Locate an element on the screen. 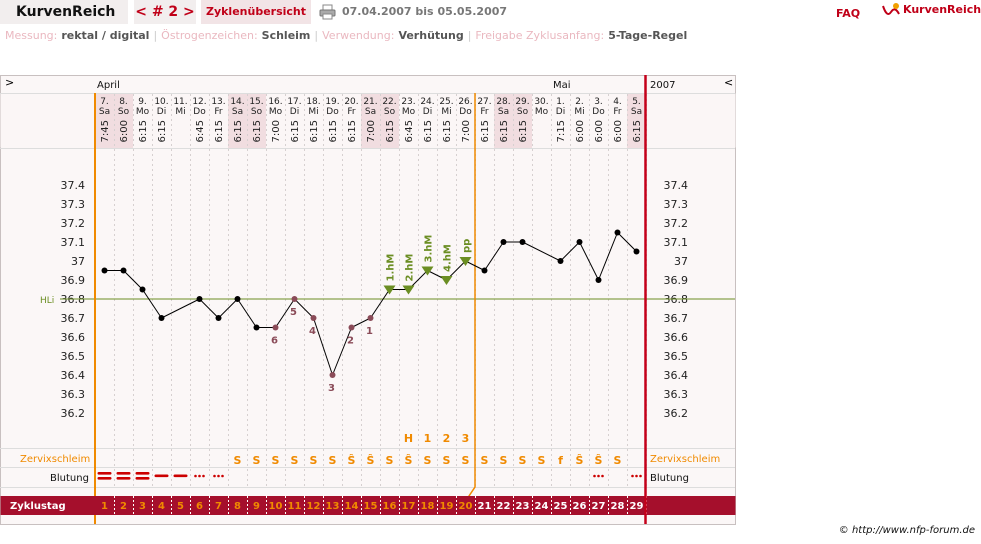 The width and height of the screenshot is (981, 544). cycle-day: 15 is located at coordinates (371, 506).